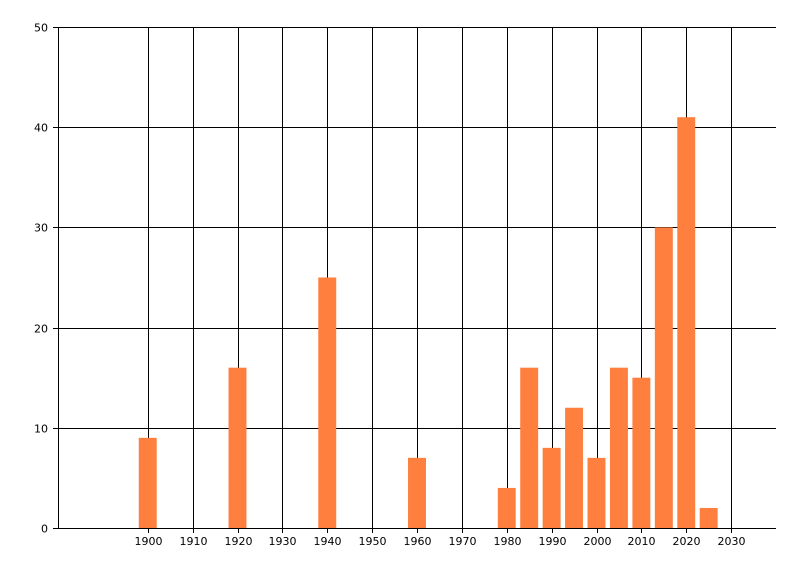 This screenshot has width=800, height=581. I want to click on x-tick-label: 1970, so click(463, 541).